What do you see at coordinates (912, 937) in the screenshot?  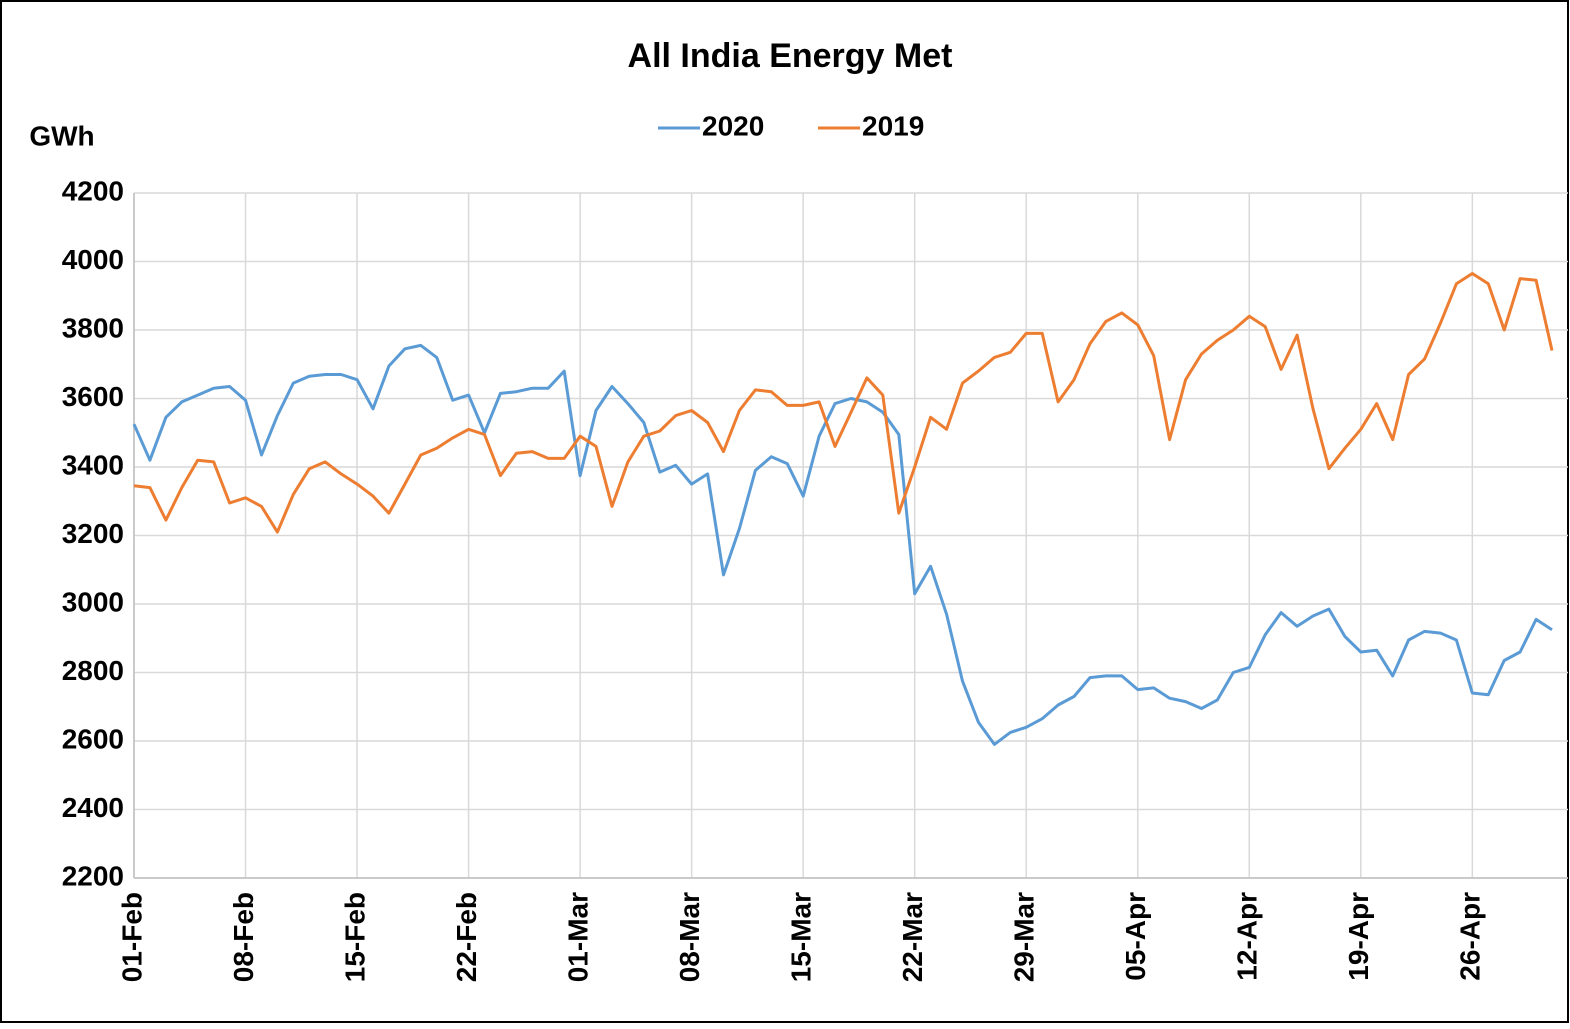 I see `x-tick-label: 22-Mar` at bounding box center [912, 937].